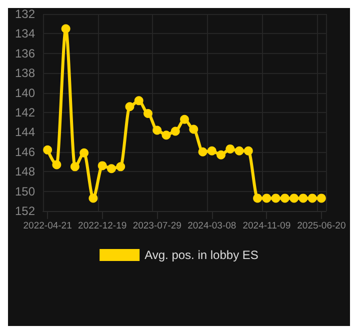 Image resolution: width=358 pixels, height=334 pixels. What do you see at coordinates (266, 226) in the screenshot?
I see `x-tick-label: 2024-11-09` at bounding box center [266, 226].